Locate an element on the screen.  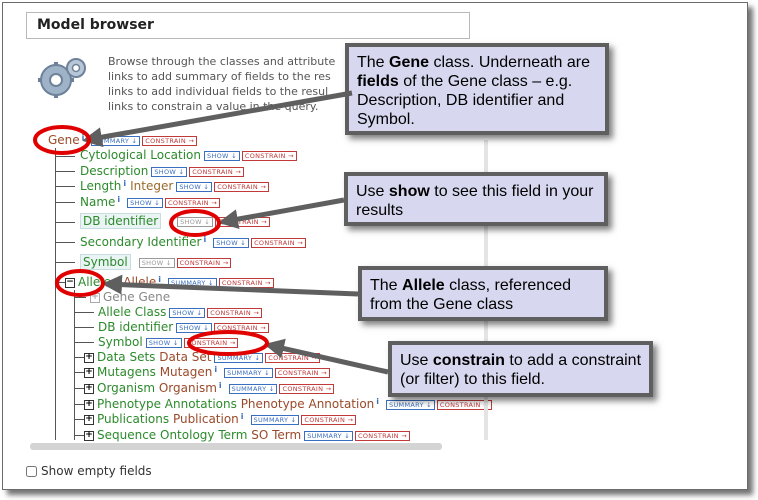
tree-row-gene: Gene i SUMMARY ↓ CONSTRAIN → is located at coordinates (123, 140).